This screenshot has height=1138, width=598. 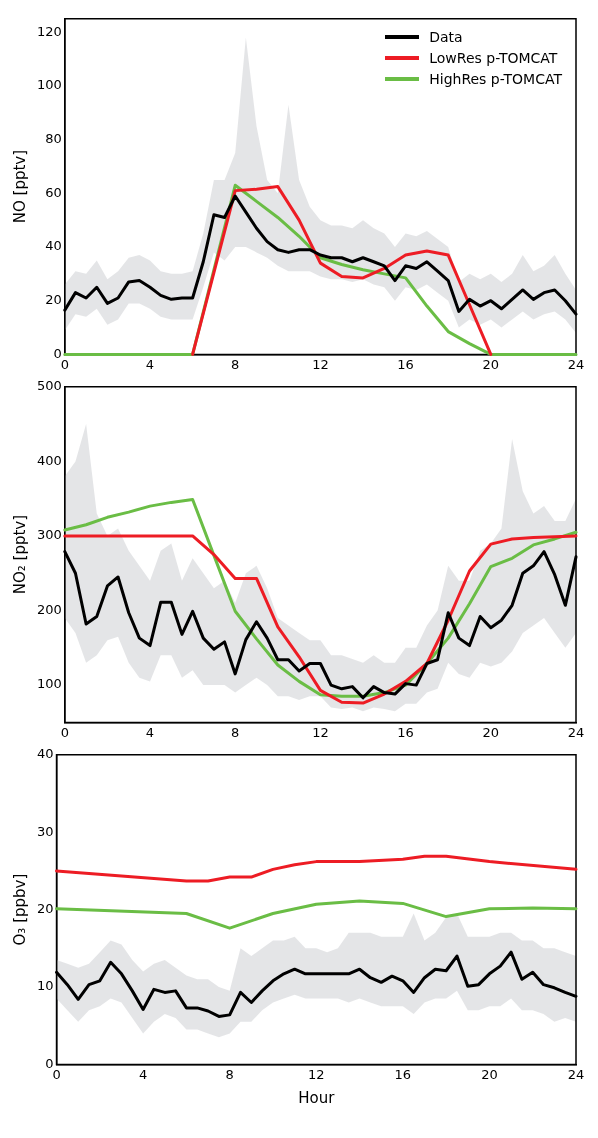 What do you see at coordinates (53, 138) in the screenshot?
I see `y-tick-label: 80` at bounding box center [53, 138].